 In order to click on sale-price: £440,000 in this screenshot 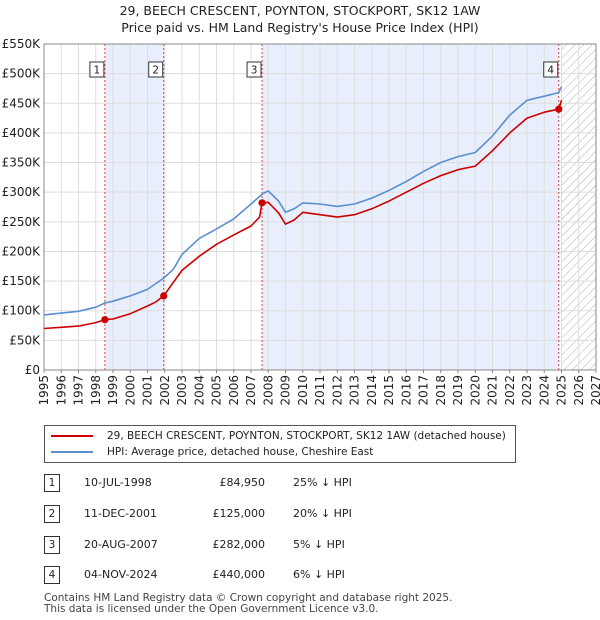, I will do `click(239, 574)`.